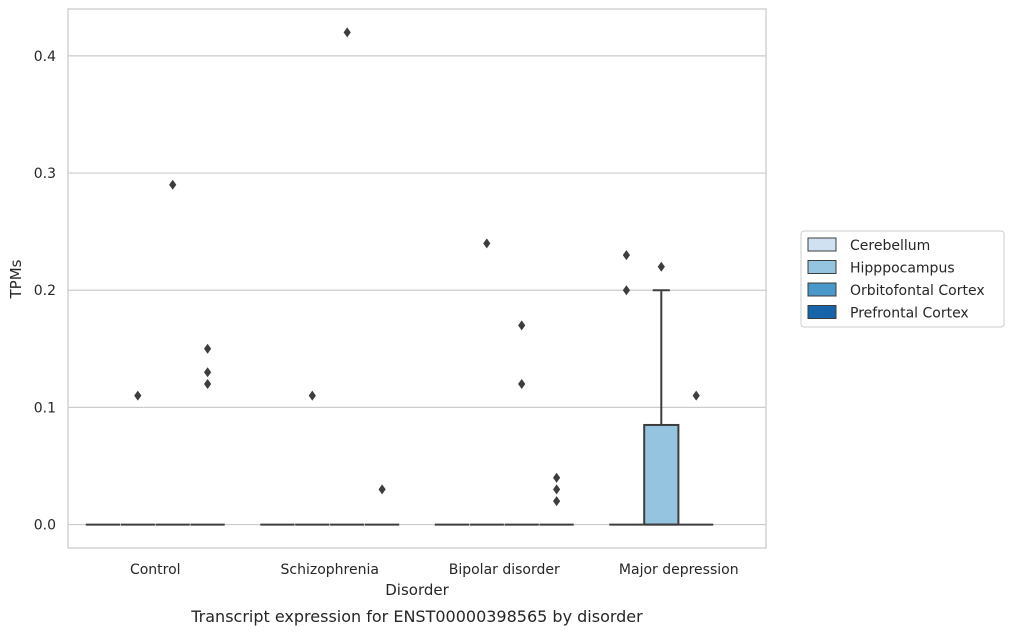 The image size is (1014, 634). I want to click on y-tick-label: 0.2, so click(45, 291).